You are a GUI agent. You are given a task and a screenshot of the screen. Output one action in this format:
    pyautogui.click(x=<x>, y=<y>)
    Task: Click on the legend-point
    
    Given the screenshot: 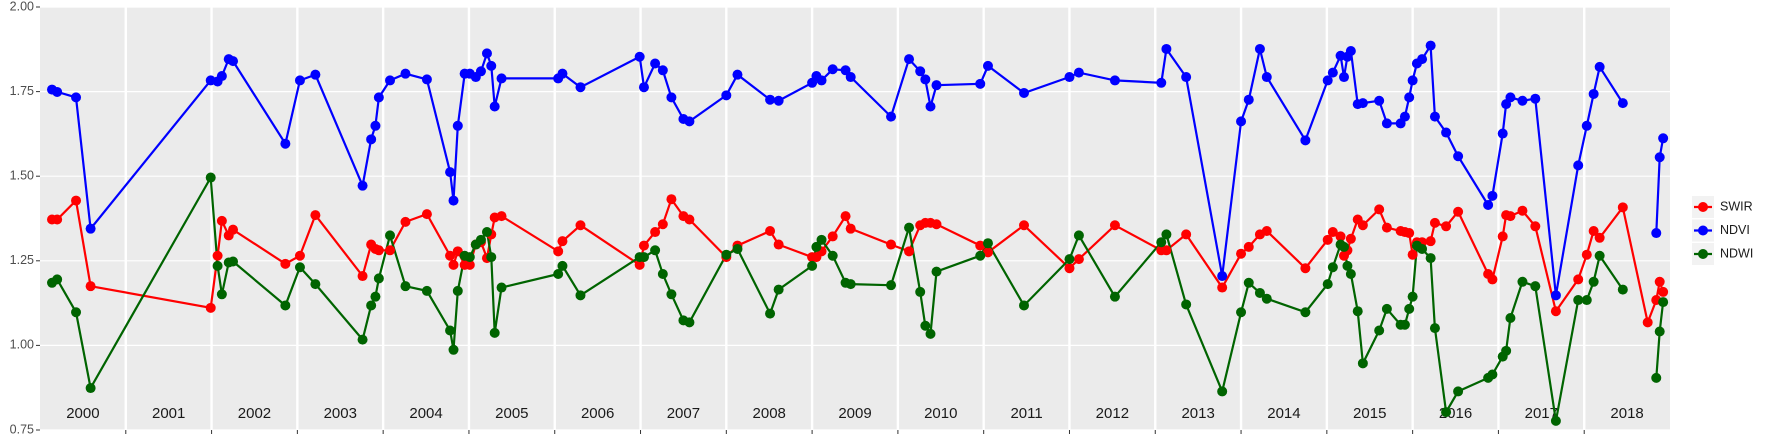 What is the action you would take?
    pyautogui.click(x=1703, y=254)
    